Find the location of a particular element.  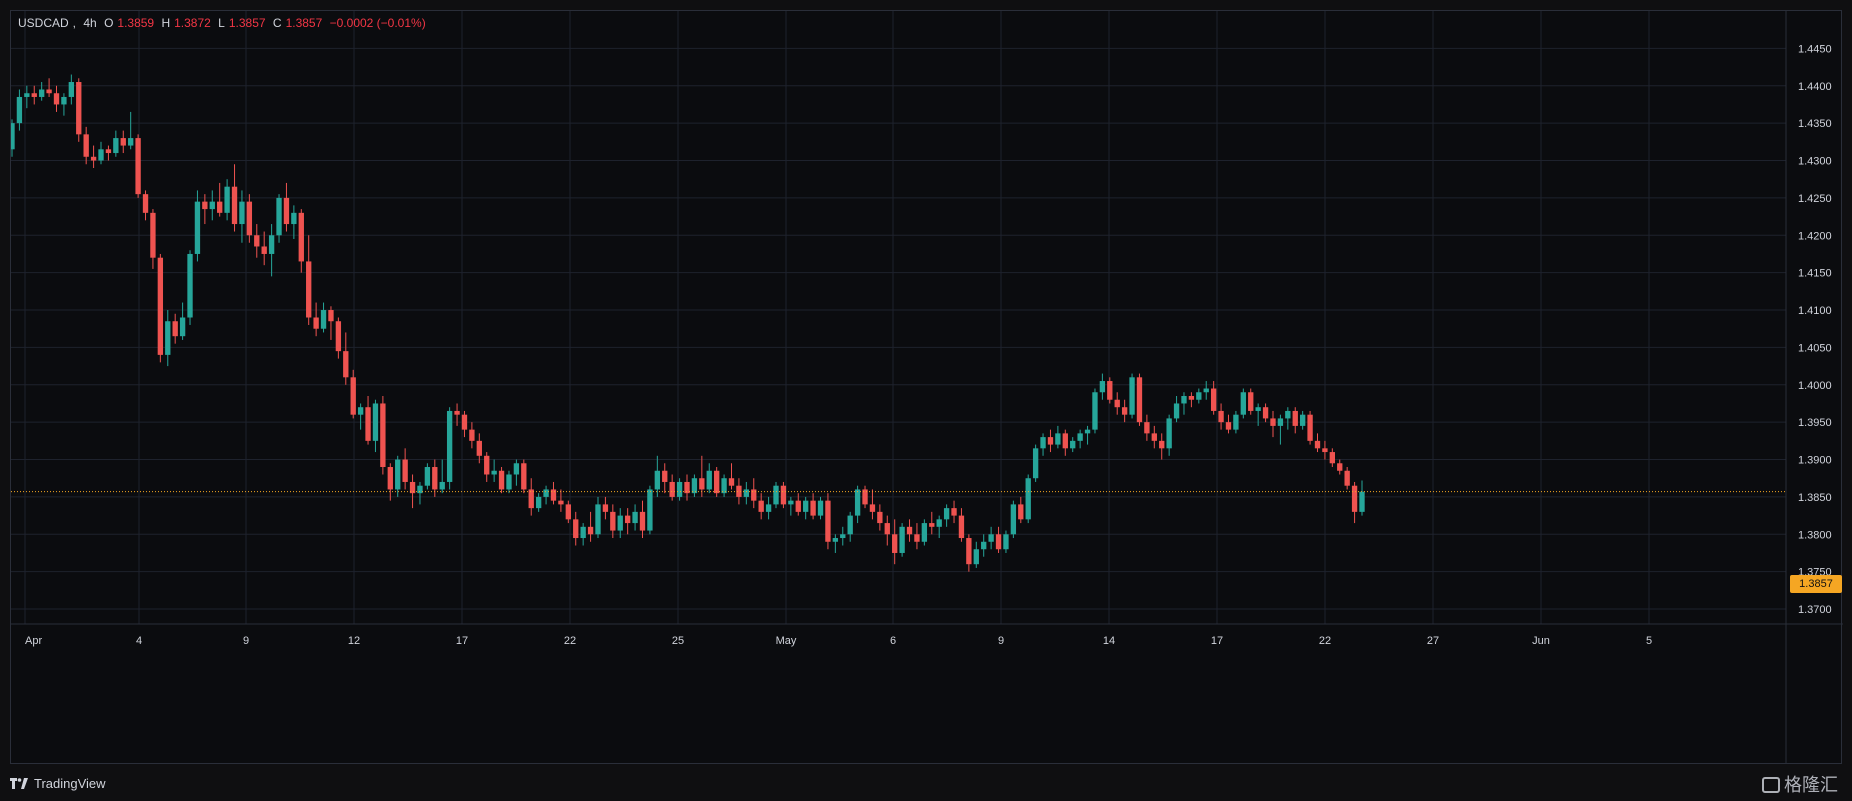

x-tick-label: 14 is located at coordinates (1109, 641).